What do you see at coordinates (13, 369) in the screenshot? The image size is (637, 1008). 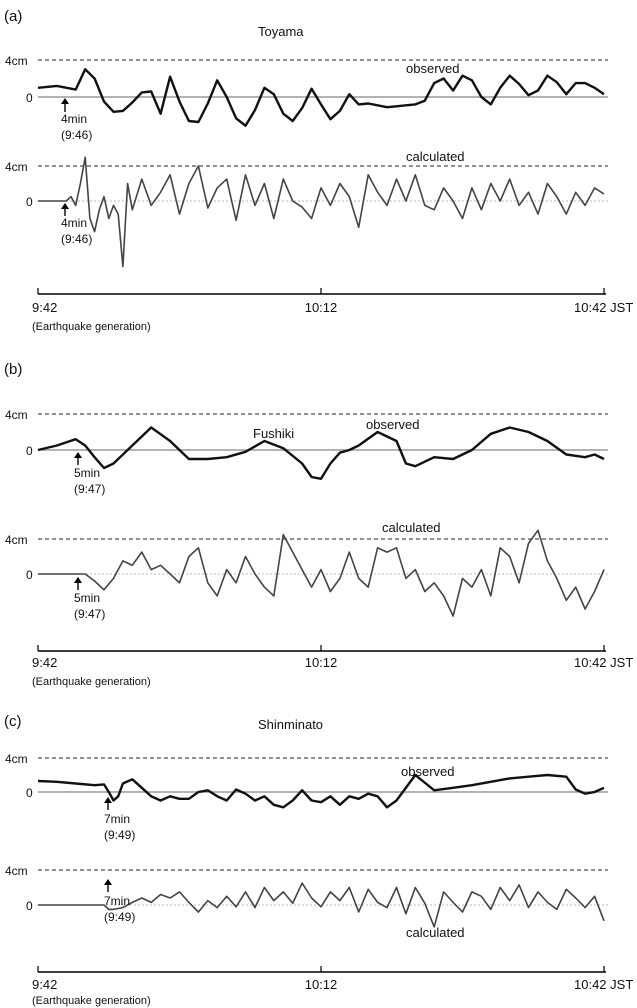 I see `panel-label: (b)` at bounding box center [13, 369].